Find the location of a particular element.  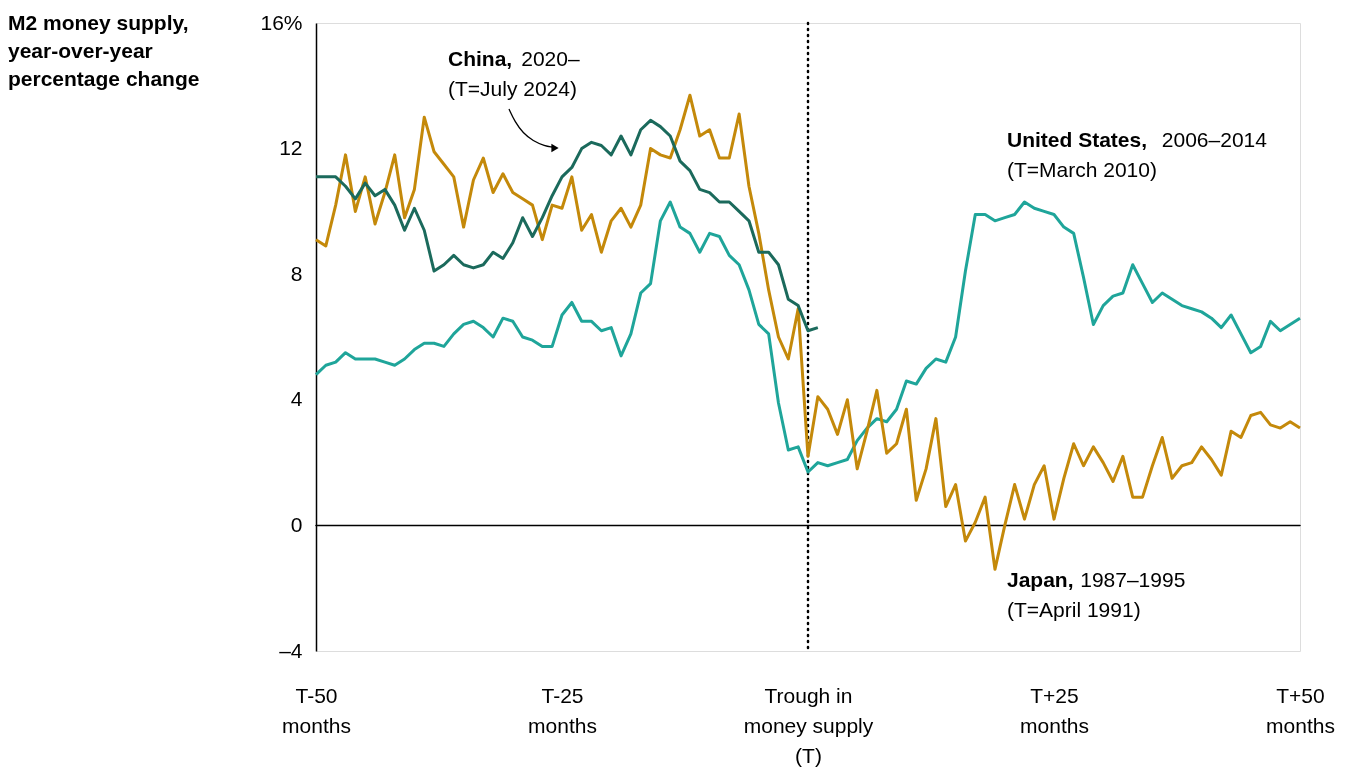

annotation: (T=July 2024) is located at coordinates (512, 88).